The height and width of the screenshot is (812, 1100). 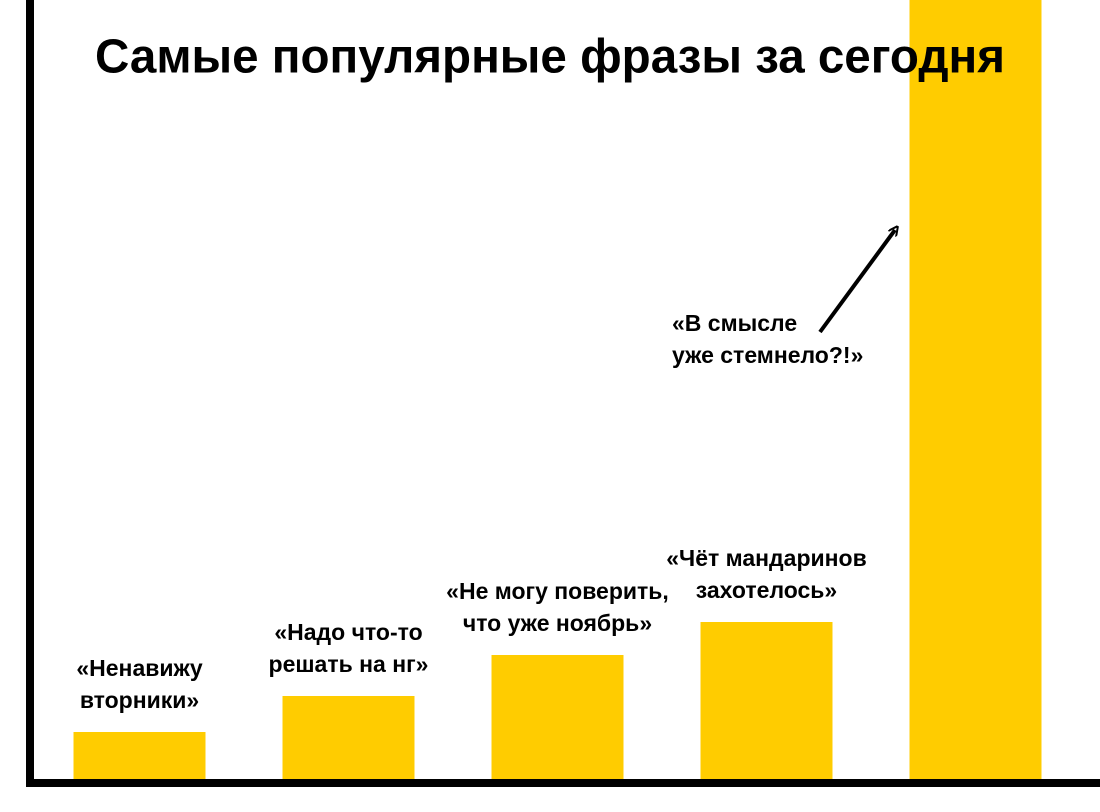 I want to click on category-label: вторники», so click(x=139, y=700).